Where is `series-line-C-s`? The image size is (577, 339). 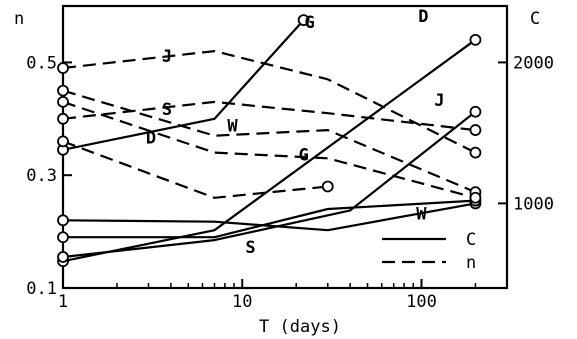
series-line-C-s is located at coordinates (269, 219).